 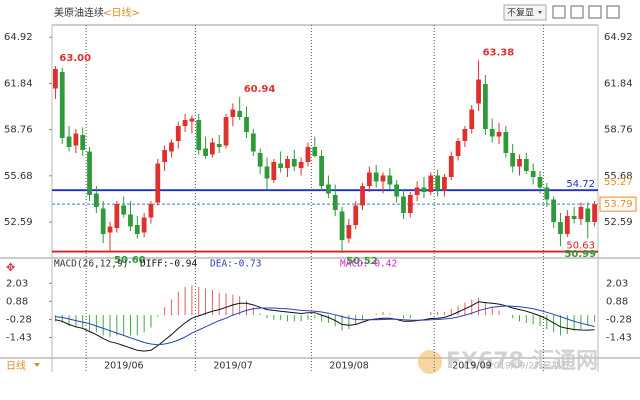 What do you see at coordinates (471, 366) in the screenshot?
I see `x-tick-label: 2019/09` at bounding box center [471, 366].